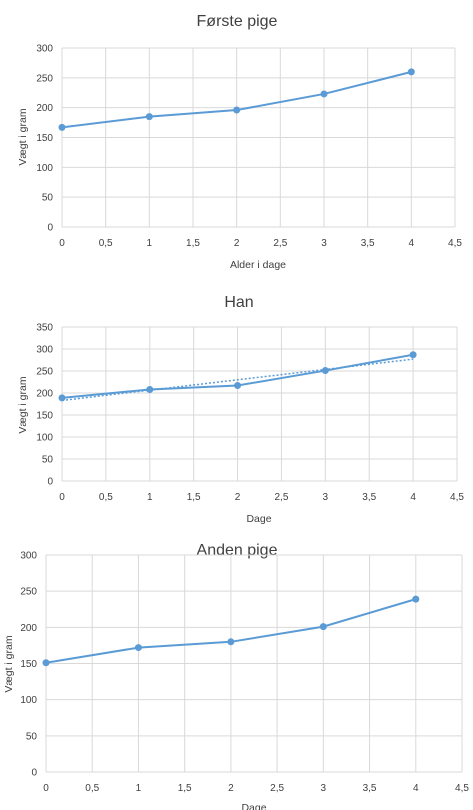 Image resolution: width=473 pixels, height=810 pixels. Describe the element at coordinates (237, 21) in the screenshot. I see `chart-title: Første pige` at that location.